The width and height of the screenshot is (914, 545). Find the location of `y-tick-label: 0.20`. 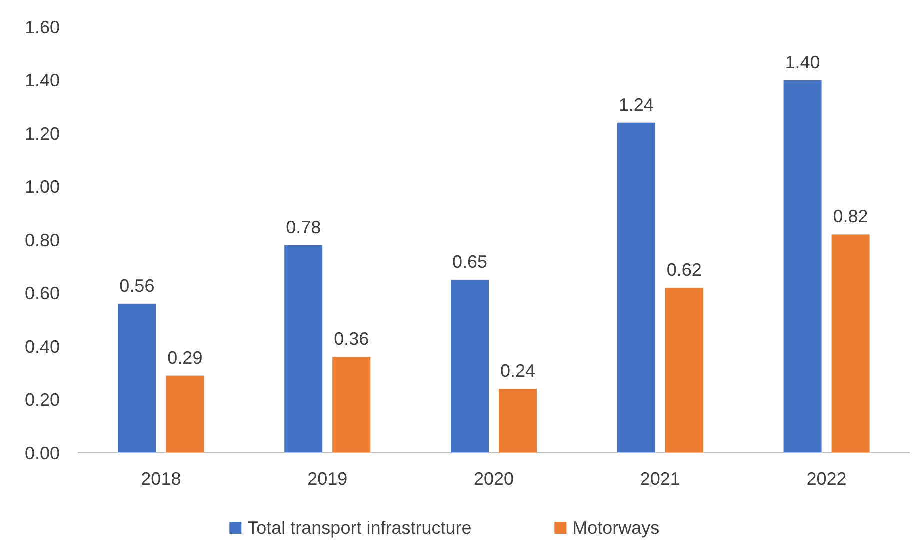

y-tick-label: 0.20 is located at coordinates (42, 400).